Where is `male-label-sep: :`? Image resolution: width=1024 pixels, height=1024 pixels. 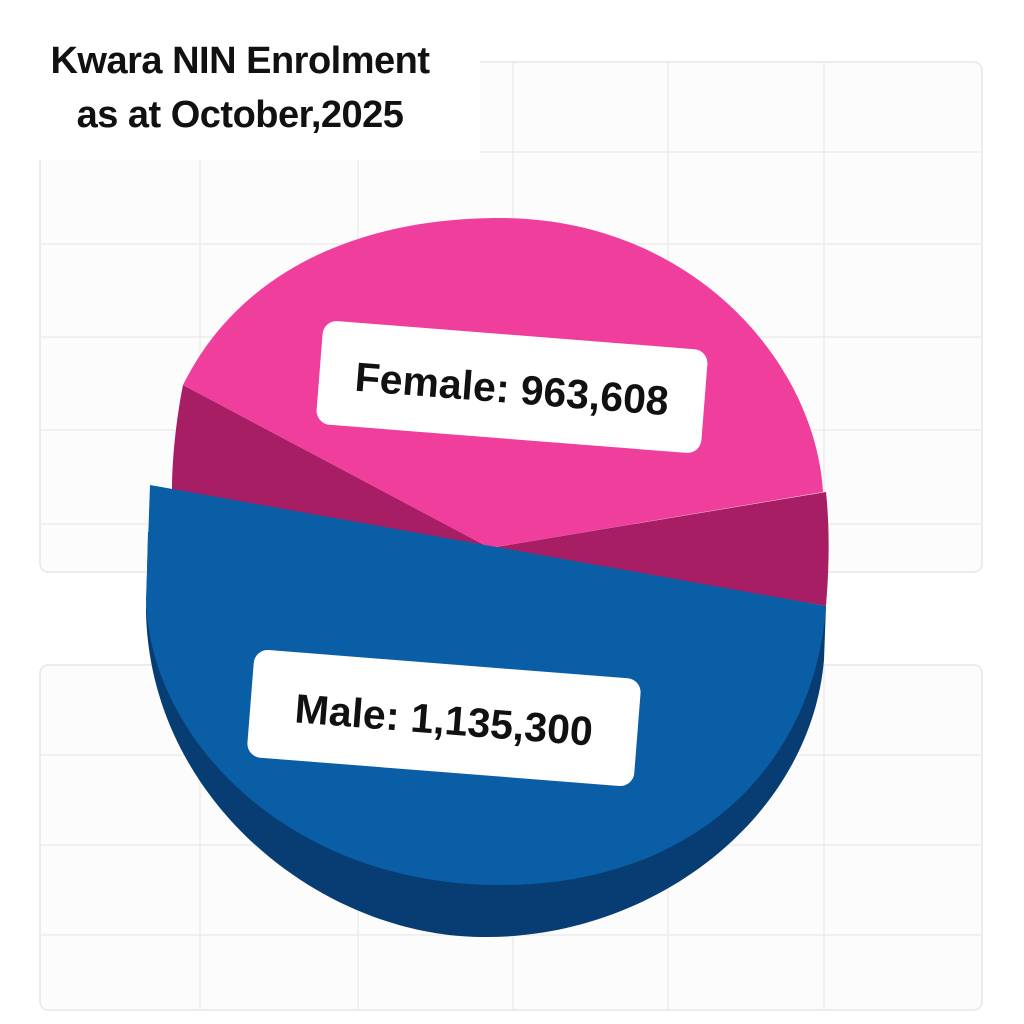
male-label-sep: : is located at coordinates (398, 717).